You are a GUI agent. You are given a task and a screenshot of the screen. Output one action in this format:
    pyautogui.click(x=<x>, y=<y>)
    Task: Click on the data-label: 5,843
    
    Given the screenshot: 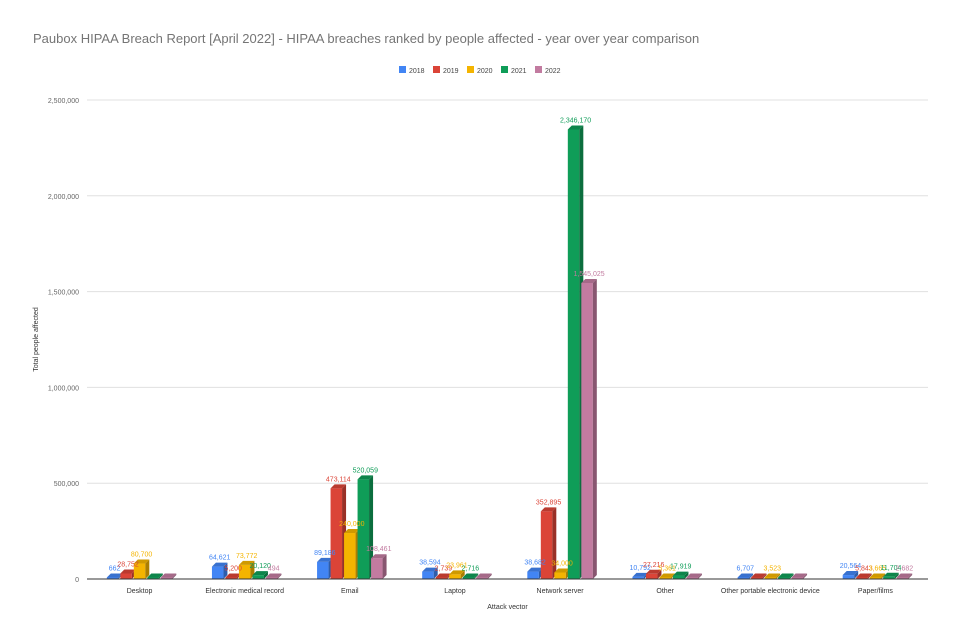 What is the action you would take?
    pyautogui.click(x=864, y=569)
    